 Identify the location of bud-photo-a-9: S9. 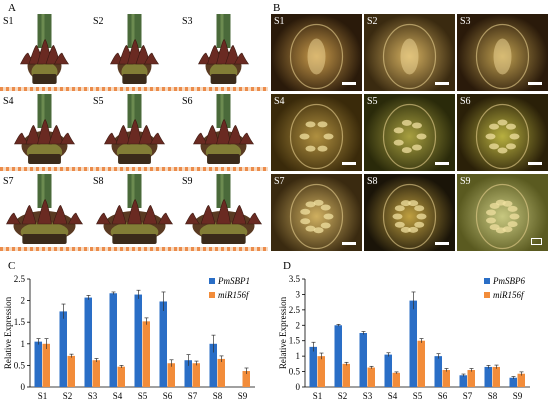
(223, 213).